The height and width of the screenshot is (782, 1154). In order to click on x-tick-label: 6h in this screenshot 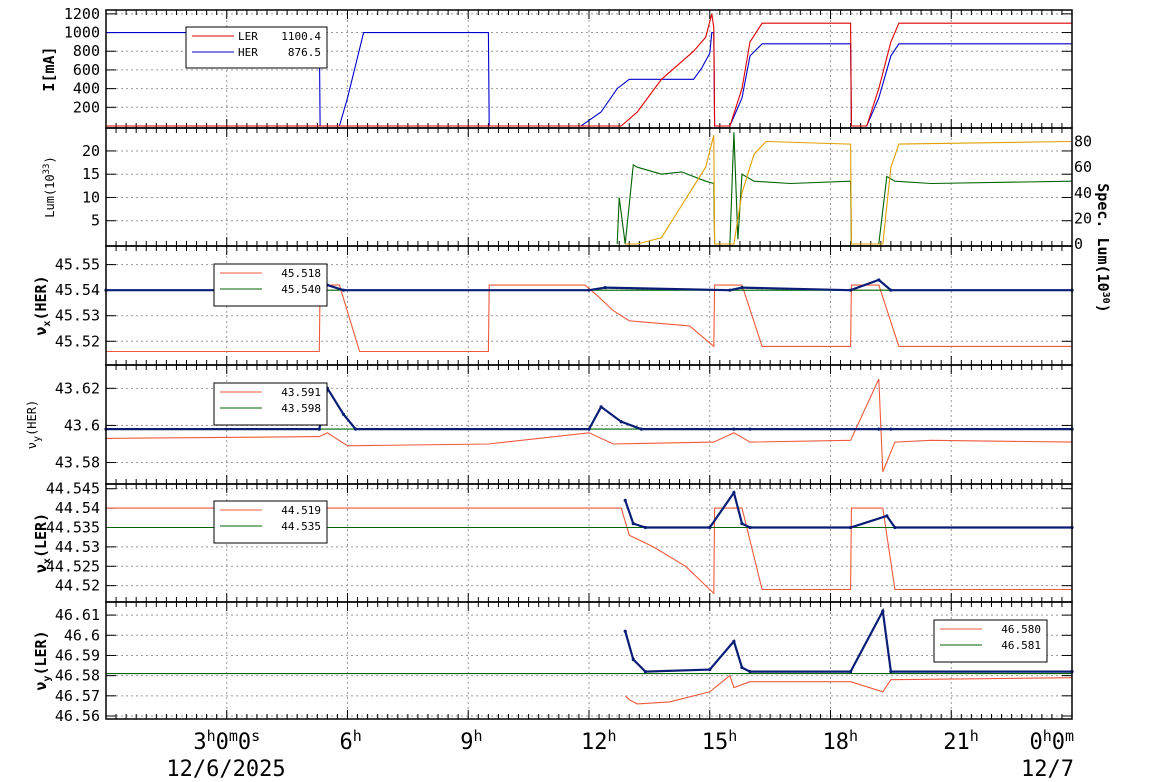, I will do `click(351, 741)`.